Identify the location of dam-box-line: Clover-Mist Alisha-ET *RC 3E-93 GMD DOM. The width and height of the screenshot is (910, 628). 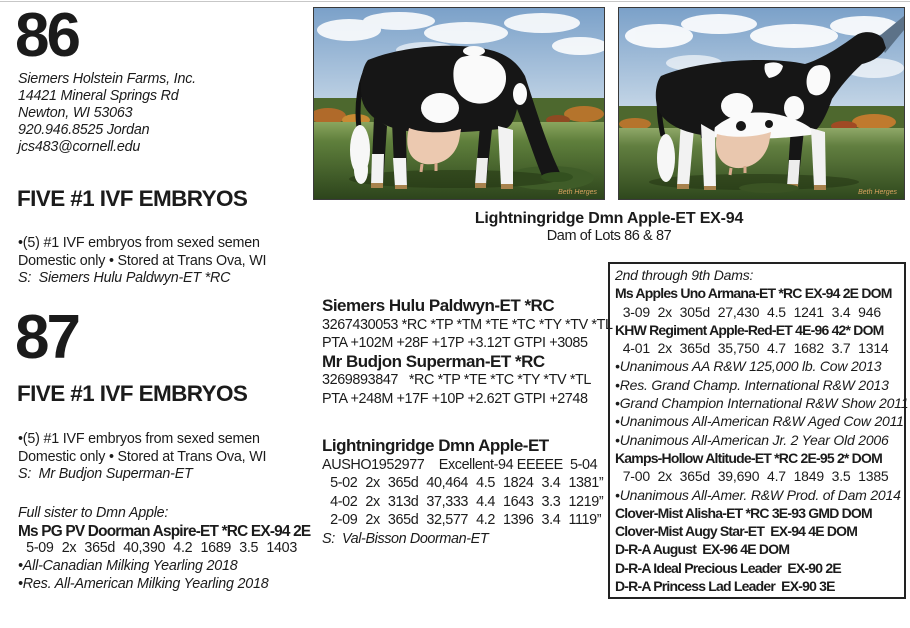
(744, 512).